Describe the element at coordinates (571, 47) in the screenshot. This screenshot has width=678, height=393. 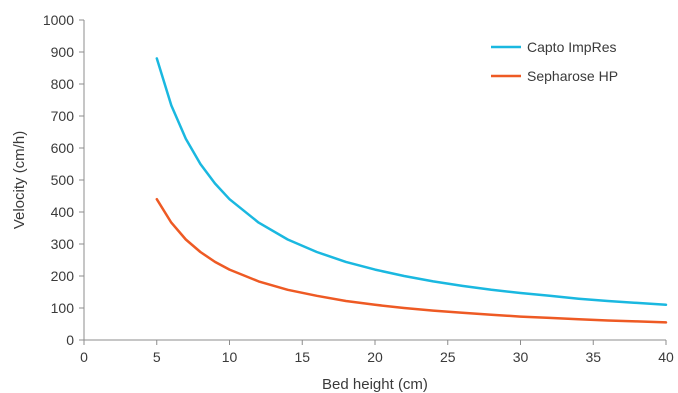
I see `legend-label-0: Capto ImpRes` at that location.